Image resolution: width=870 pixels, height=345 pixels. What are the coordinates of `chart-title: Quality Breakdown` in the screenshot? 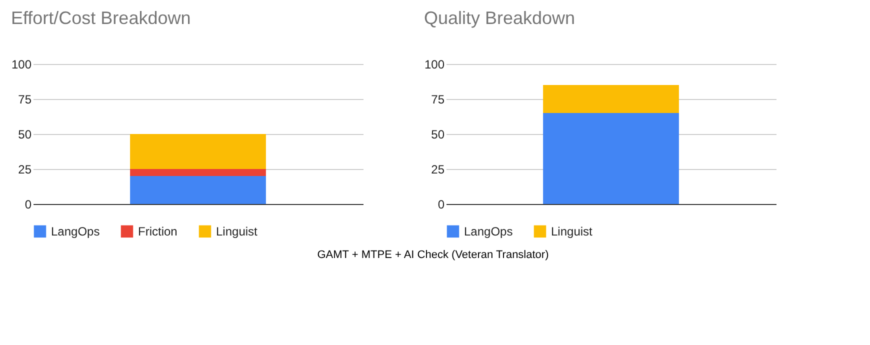 It's located at (500, 18).